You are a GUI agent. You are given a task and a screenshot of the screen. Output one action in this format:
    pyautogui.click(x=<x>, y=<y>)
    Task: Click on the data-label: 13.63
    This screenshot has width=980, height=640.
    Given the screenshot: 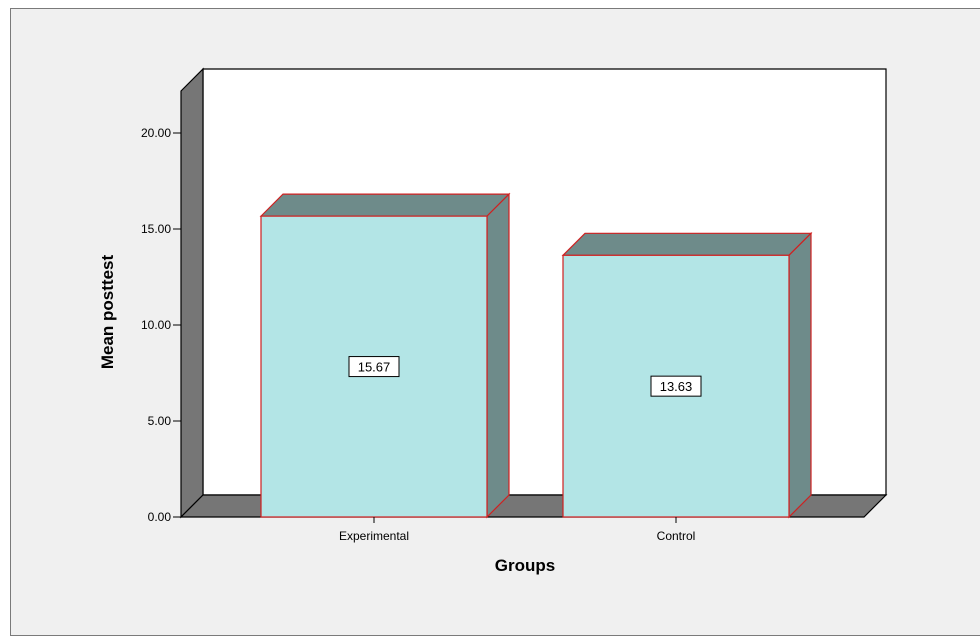 What is the action you would take?
    pyautogui.click(x=676, y=386)
    